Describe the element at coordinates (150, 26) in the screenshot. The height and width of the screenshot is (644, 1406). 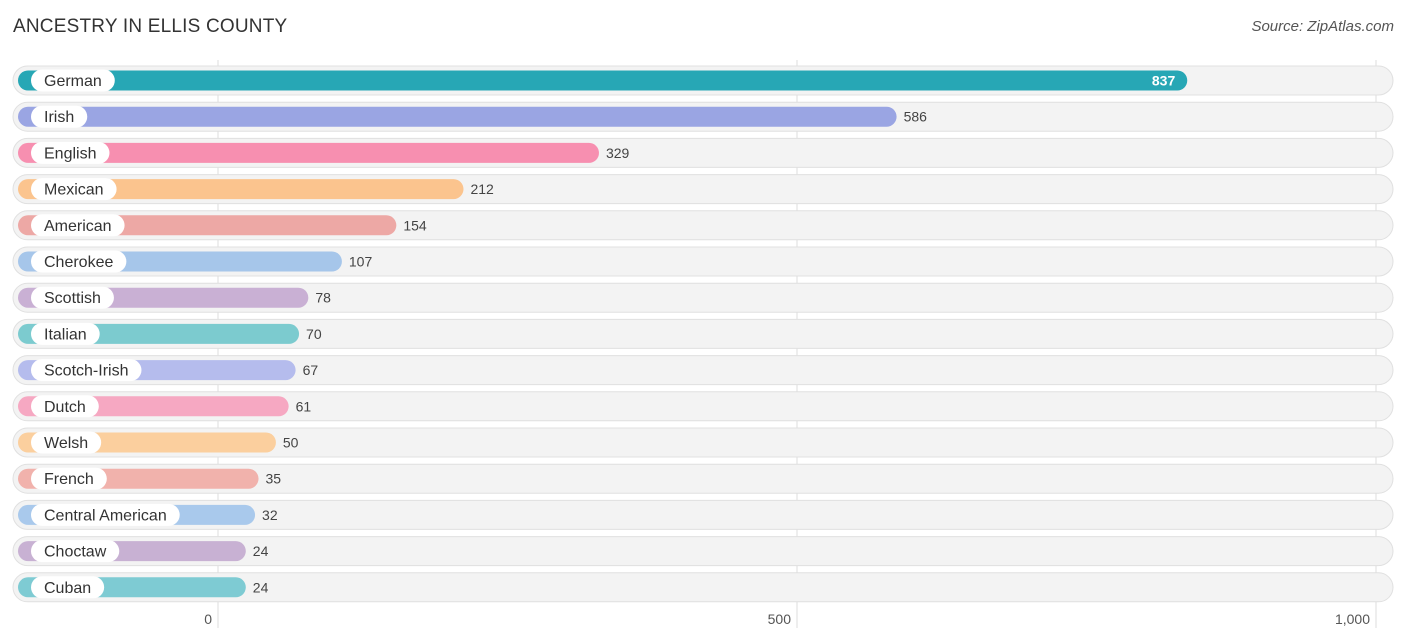
I see `chart-title: ANCESTRY IN ELLIS COUNTY` at that location.